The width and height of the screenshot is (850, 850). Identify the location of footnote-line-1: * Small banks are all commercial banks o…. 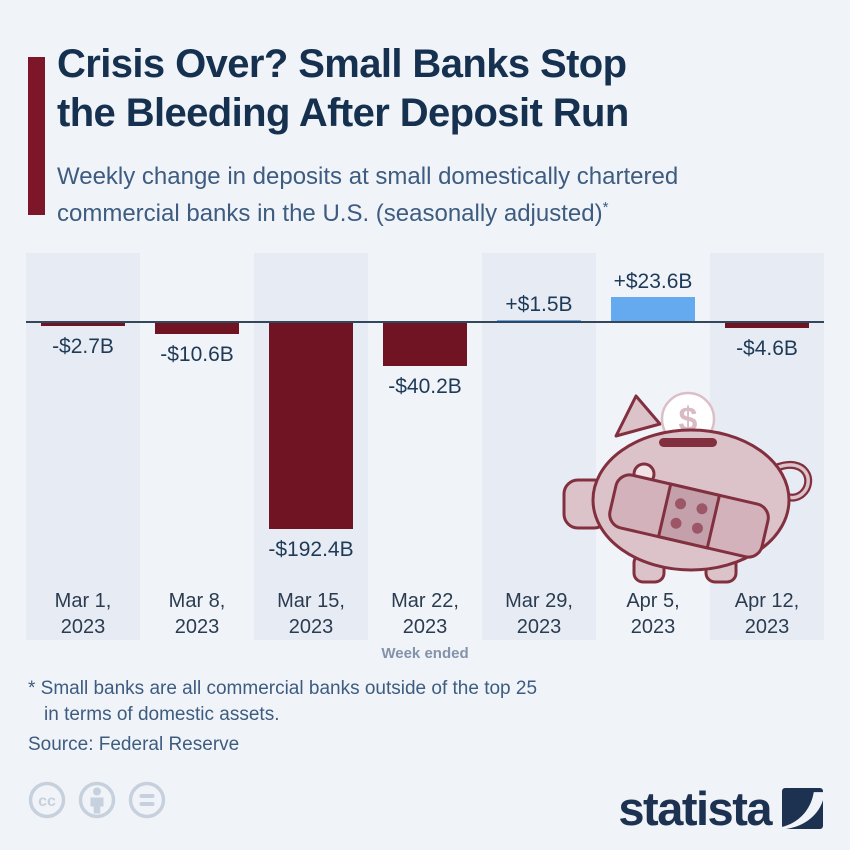
(283, 688).